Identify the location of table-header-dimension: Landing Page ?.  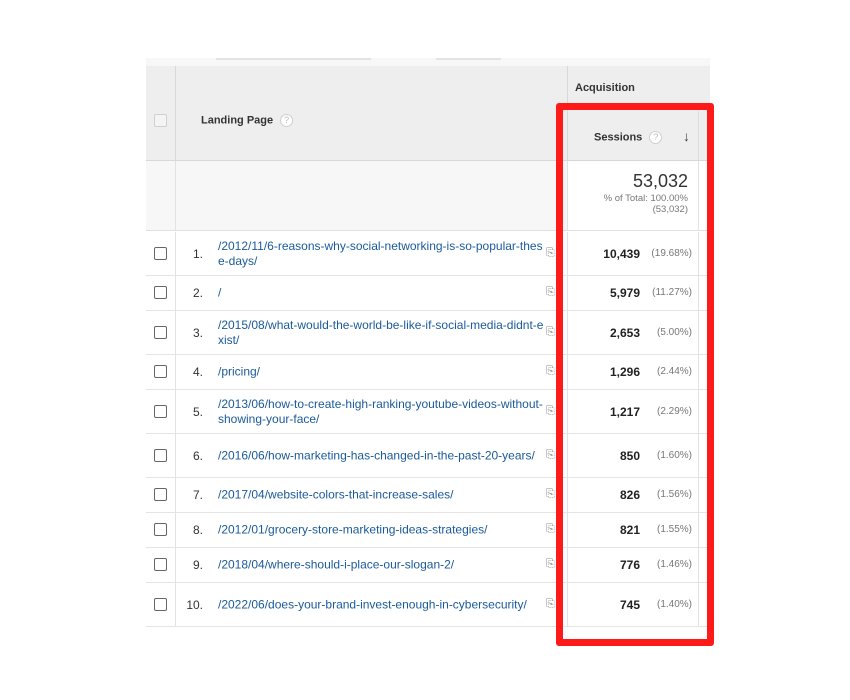
(356, 113).